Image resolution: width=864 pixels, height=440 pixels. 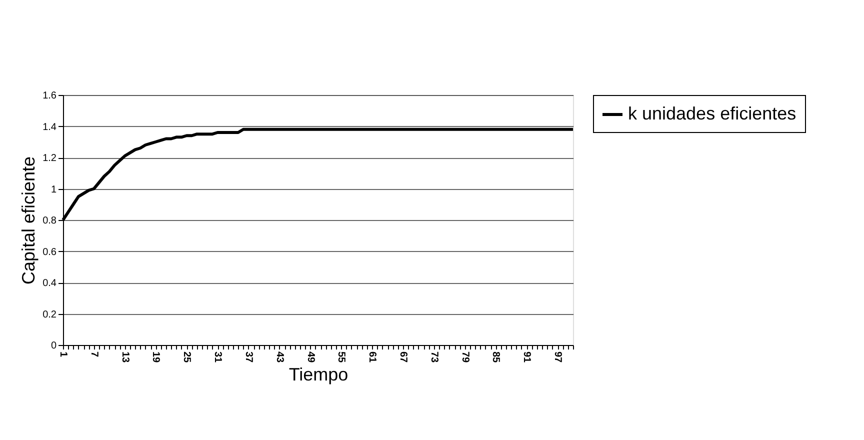 What do you see at coordinates (248, 358) in the screenshot?
I see `x-tick-label: 37` at bounding box center [248, 358].